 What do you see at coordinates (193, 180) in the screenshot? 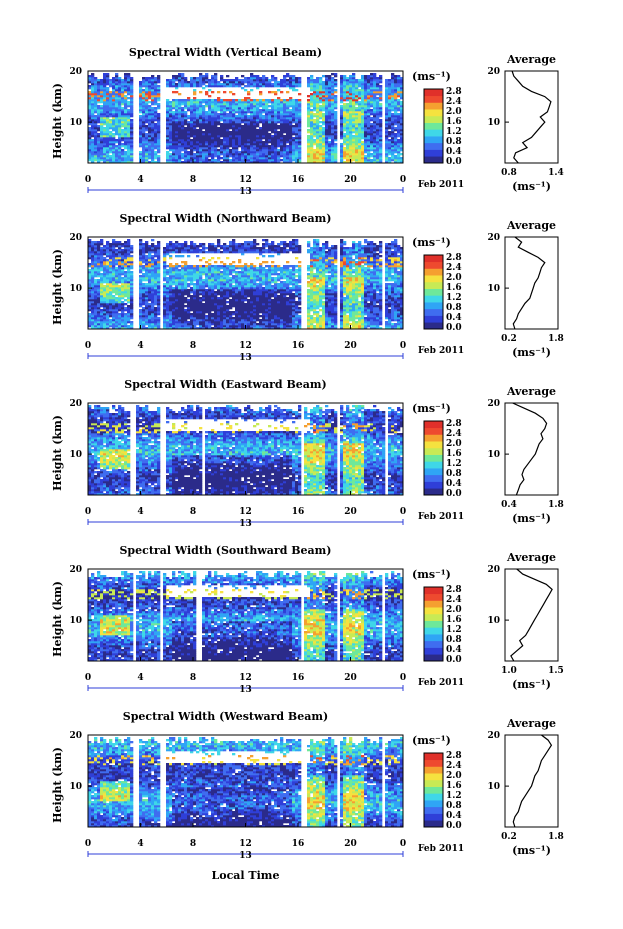
I see `x-tick-label: 8` at bounding box center [193, 180].